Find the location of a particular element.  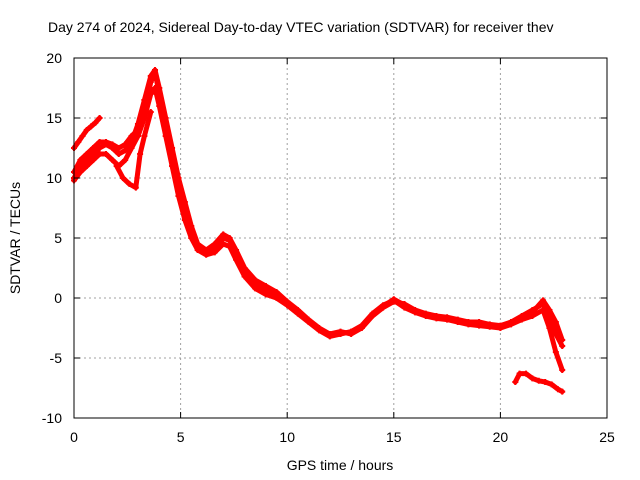

x-tick-label: 25 is located at coordinates (607, 437).